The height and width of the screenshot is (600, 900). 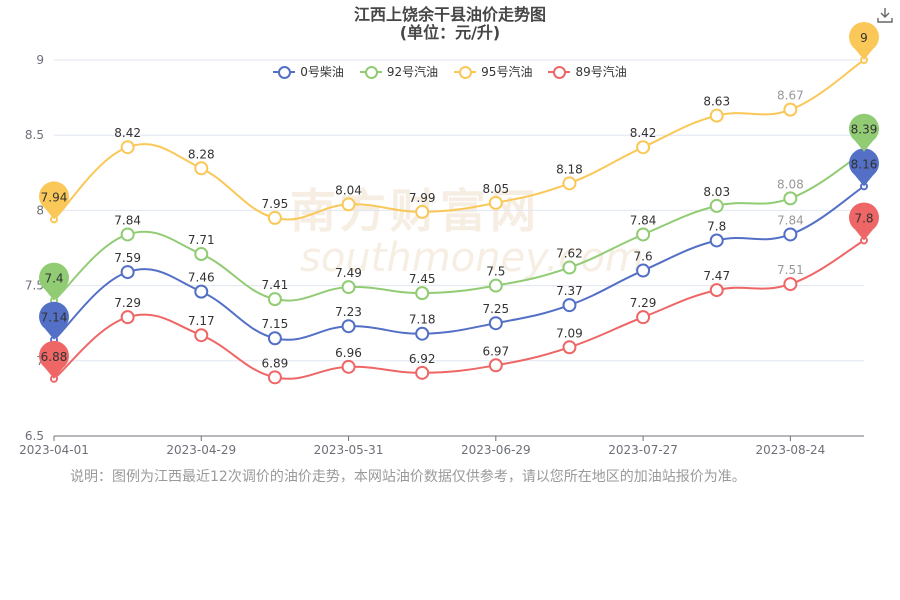 What do you see at coordinates (127, 258) in the screenshot?
I see `data-label: 7.59` at bounding box center [127, 258].